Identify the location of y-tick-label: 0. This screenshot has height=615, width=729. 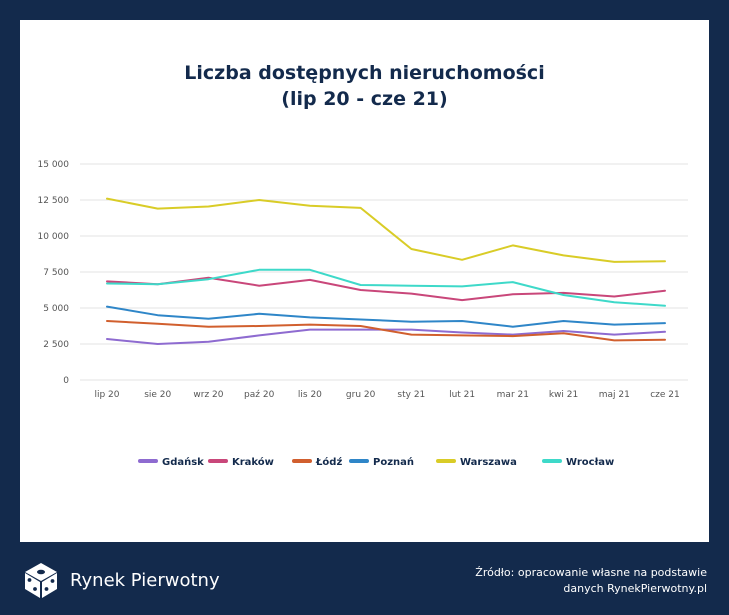
(66, 381).